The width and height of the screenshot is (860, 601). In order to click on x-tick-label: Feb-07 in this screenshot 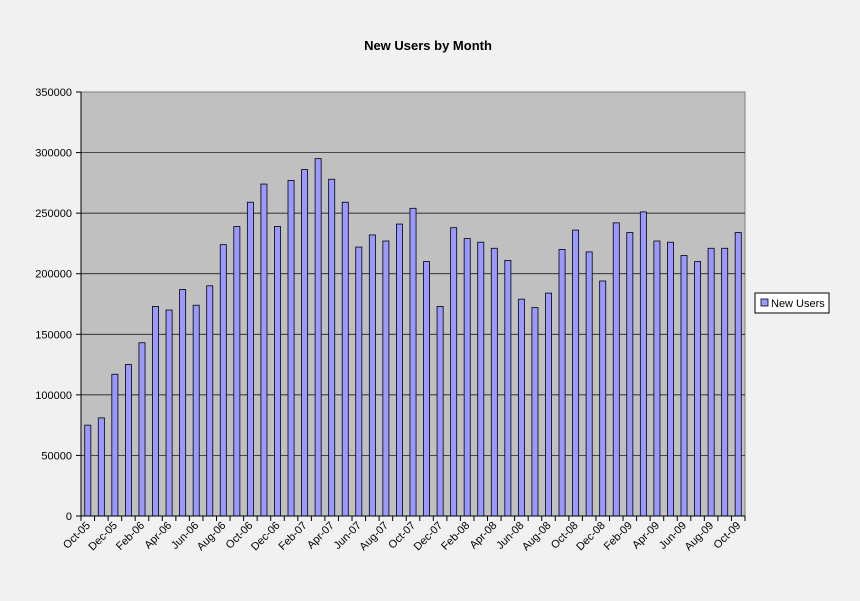, I will do `click(293, 536)`.